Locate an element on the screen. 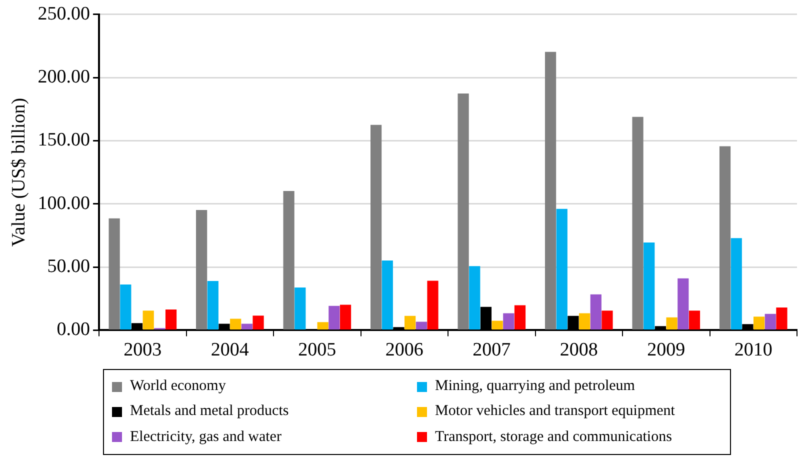 This screenshot has width=799, height=459. x-tick-label: 2005 is located at coordinates (317, 350).